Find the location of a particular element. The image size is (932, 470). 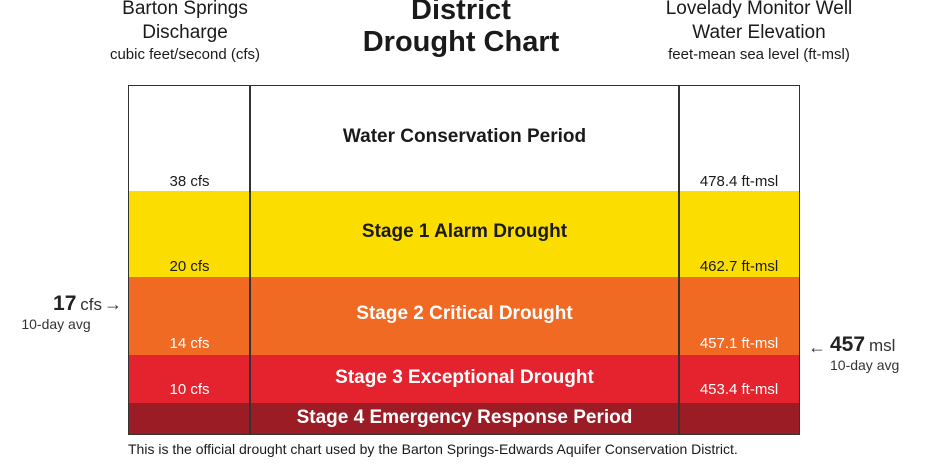

indicator-unit: cfs is located at coordinates (91, 304).